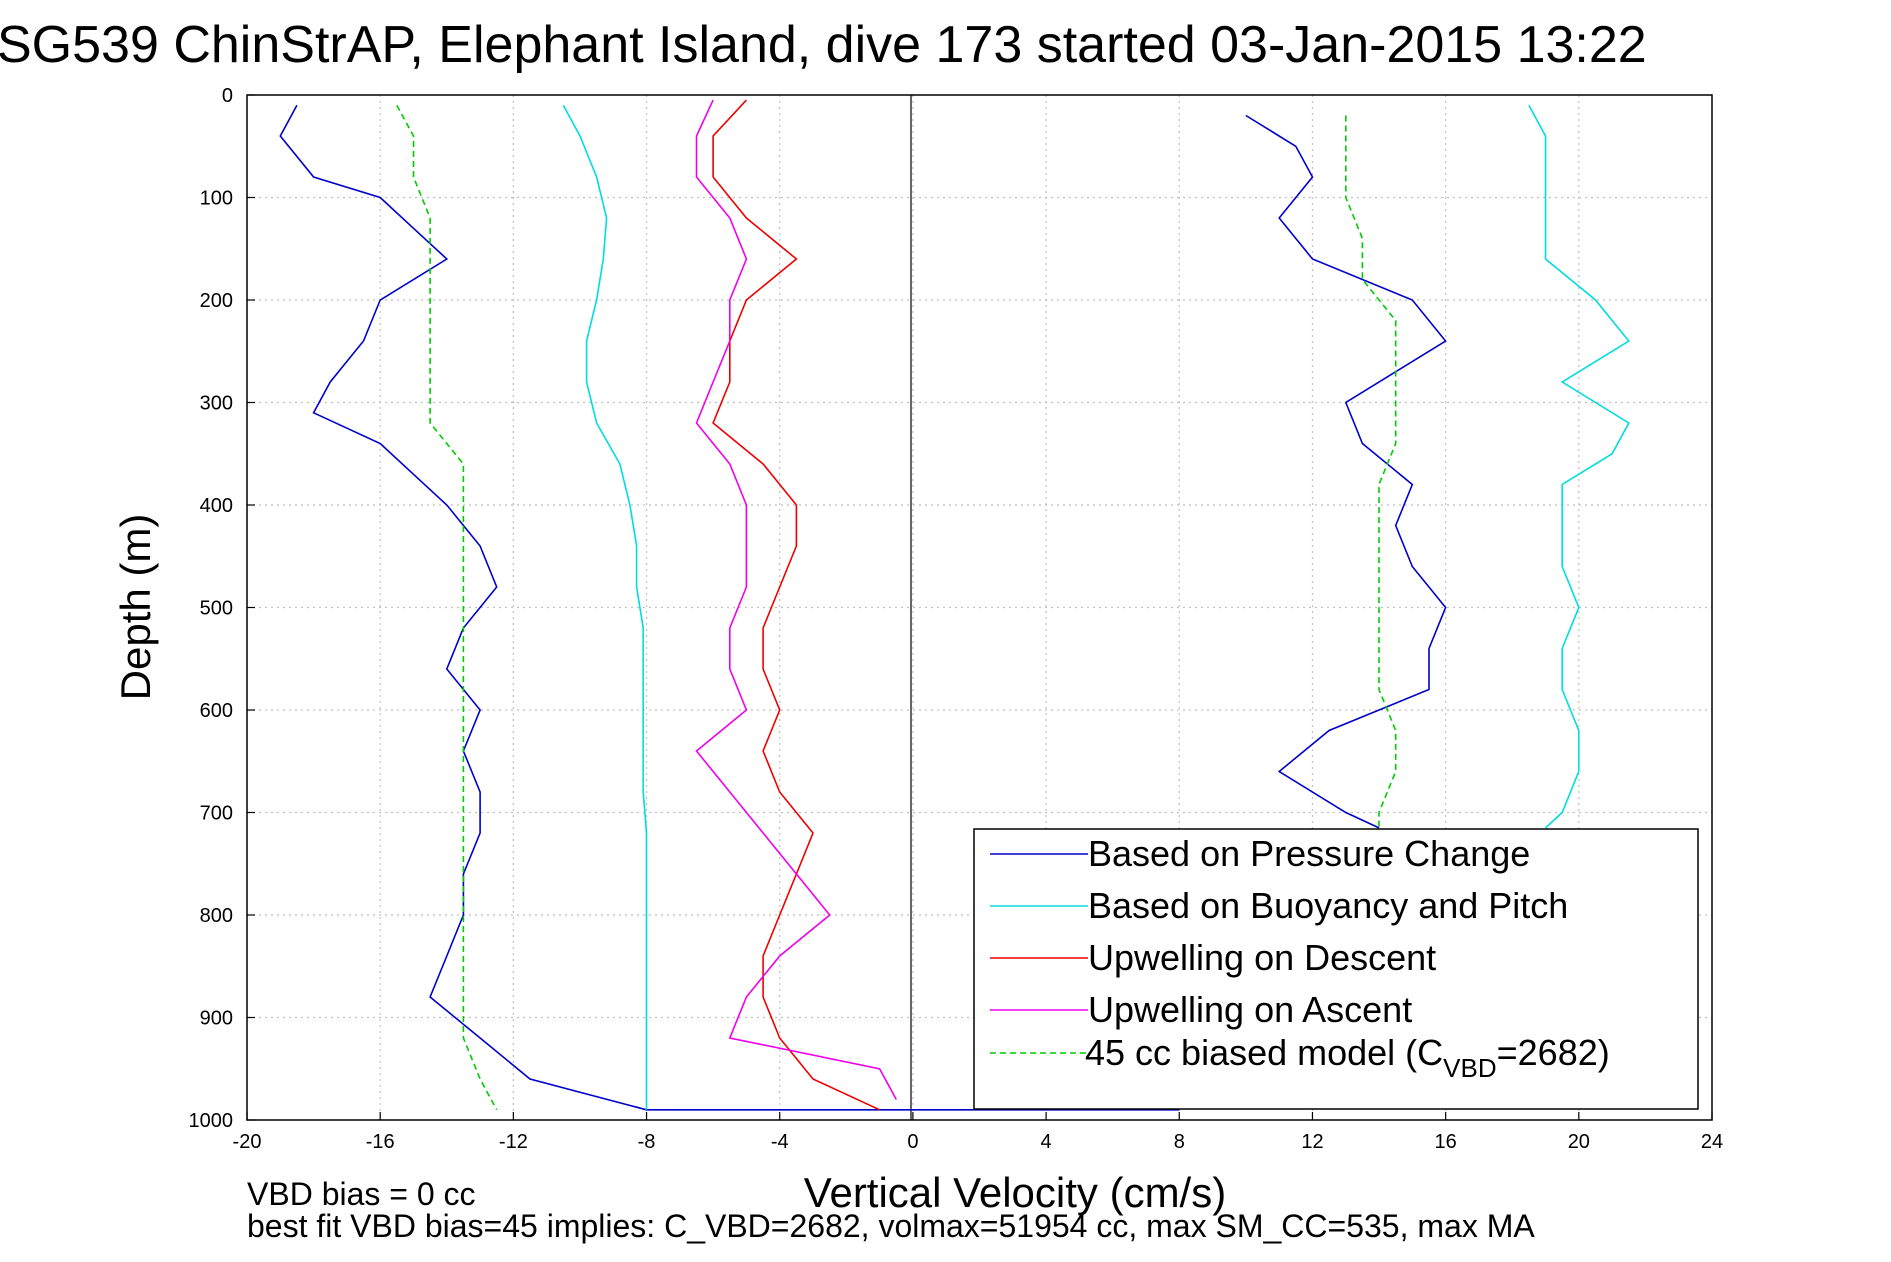 The image size is (1891, 1262). I want to click on footer-vbd-bias: VBD bias = 0 cc, so click(361, 1194).